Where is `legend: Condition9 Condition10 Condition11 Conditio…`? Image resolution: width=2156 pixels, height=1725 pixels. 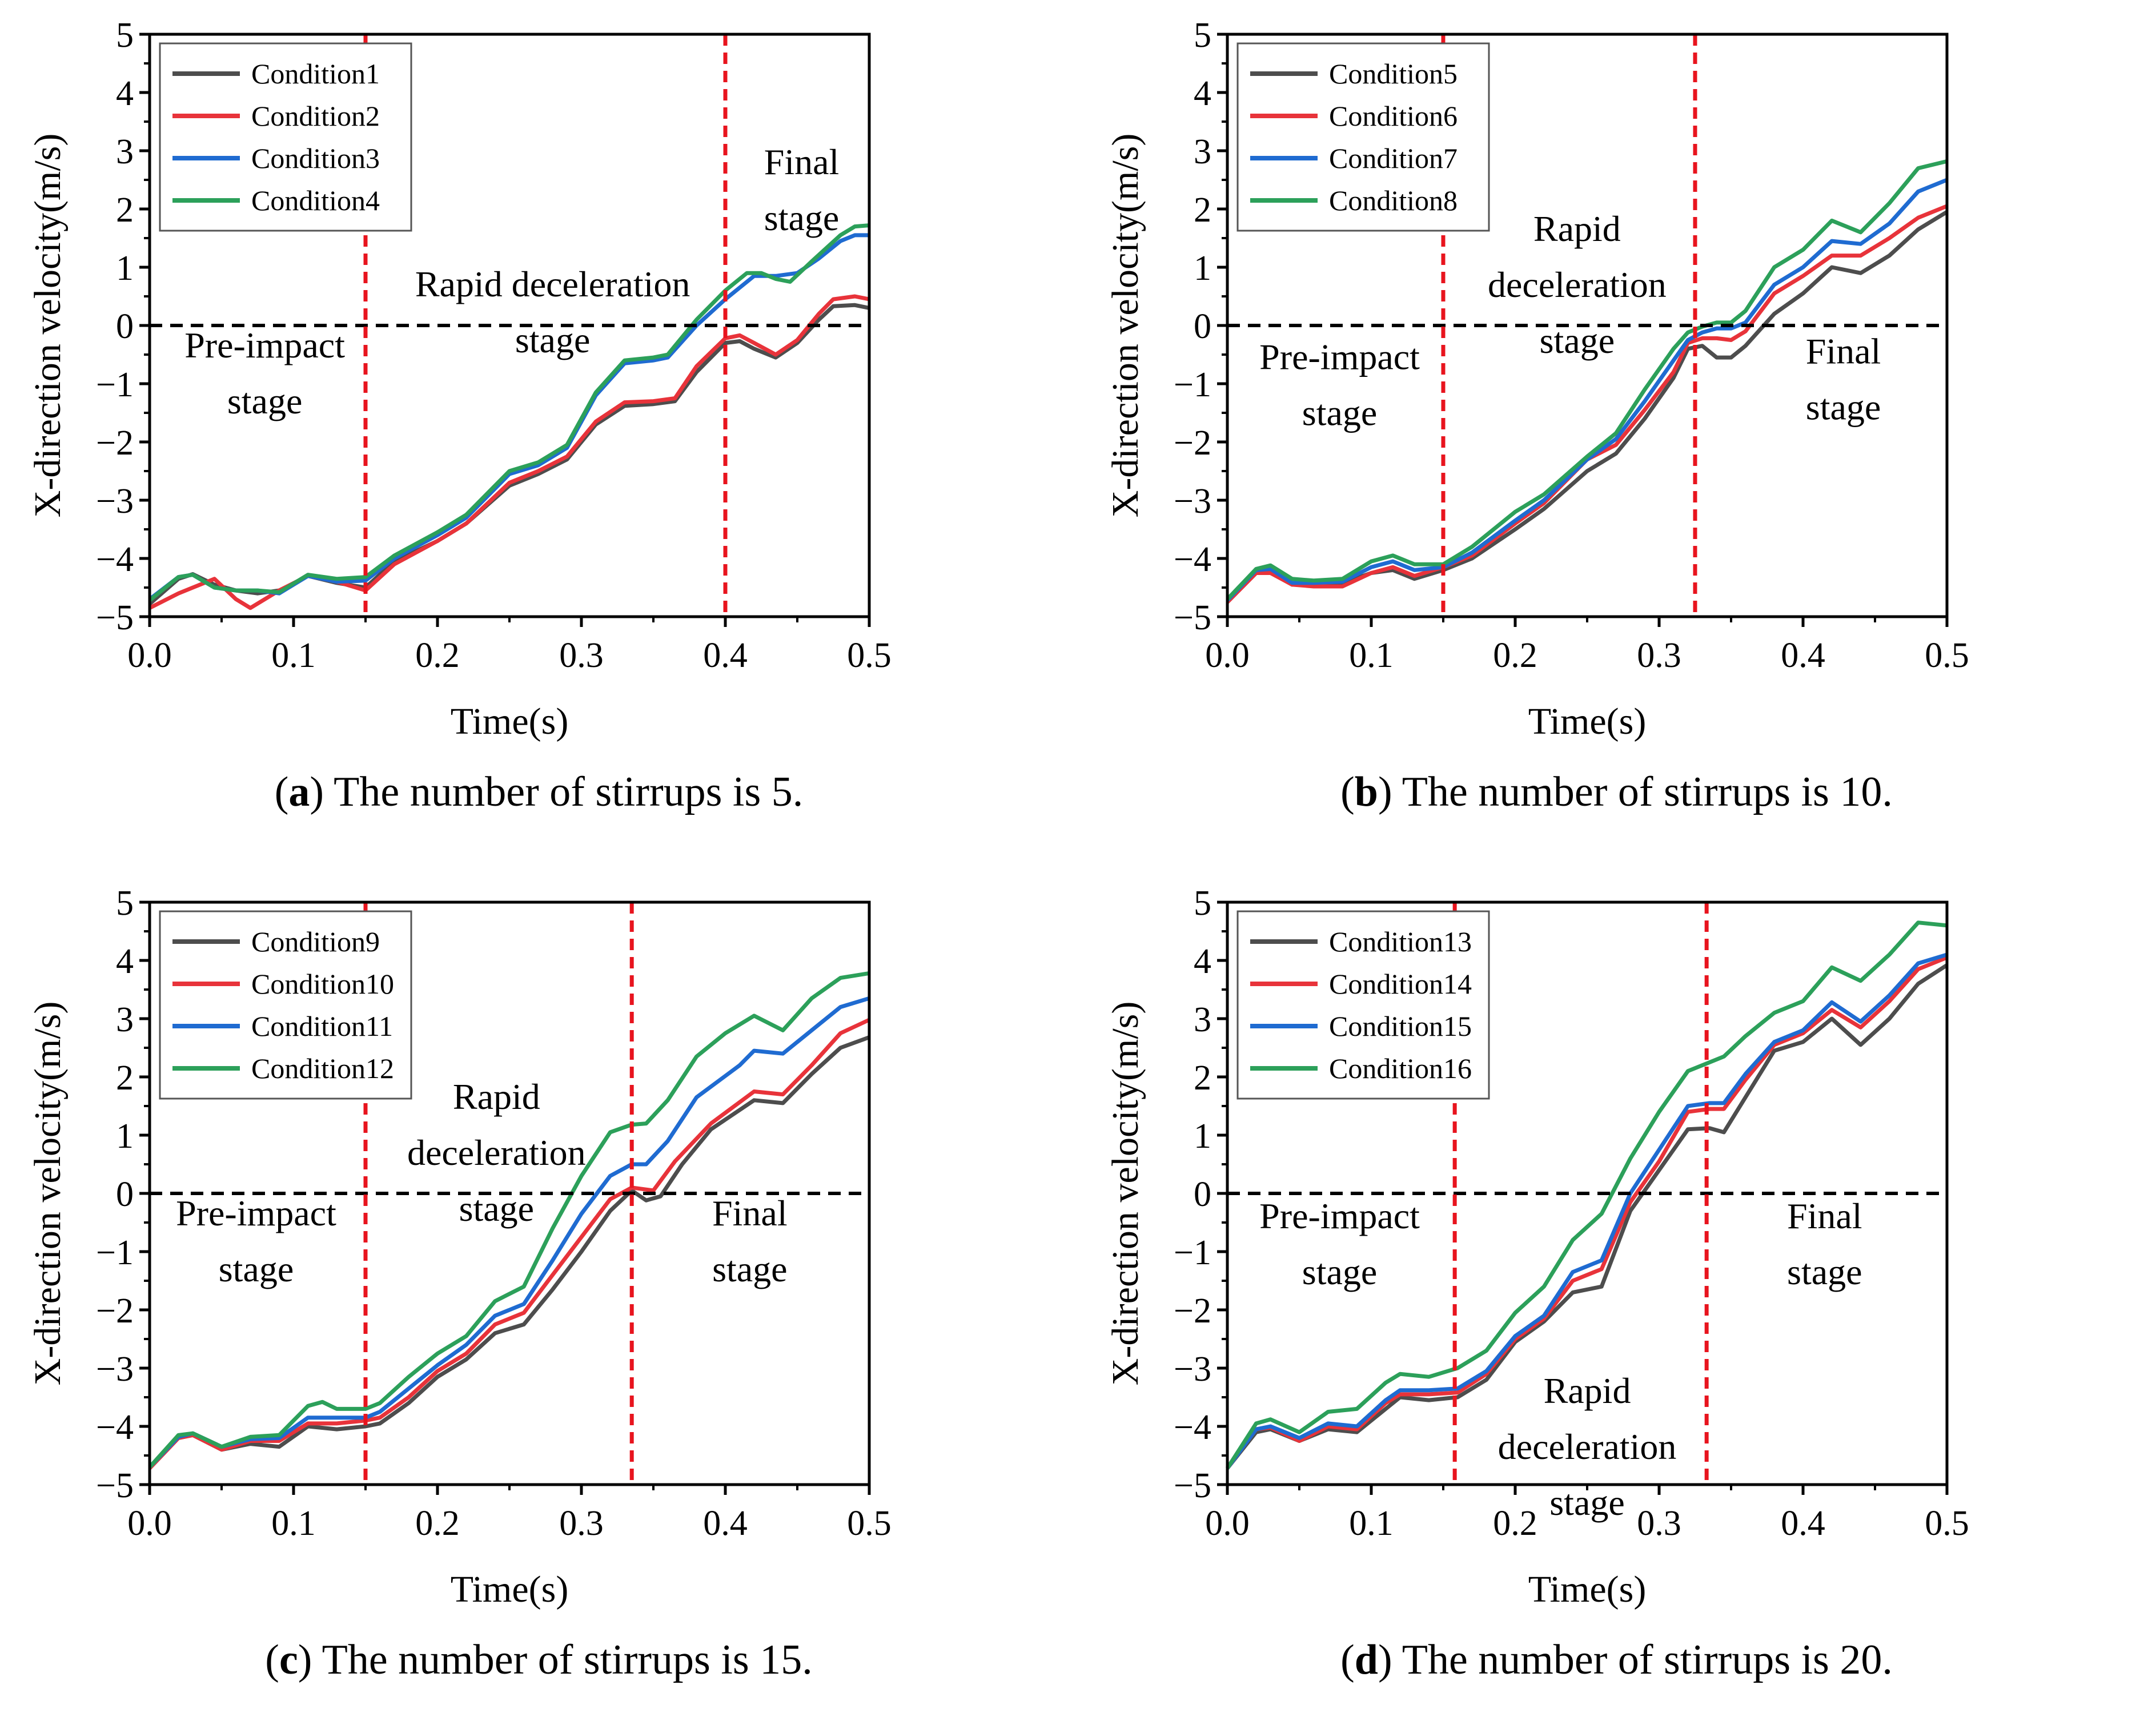
legend: Condition9 Condition10 Condition11 Conditio… is located at coordinates (285, 1005).